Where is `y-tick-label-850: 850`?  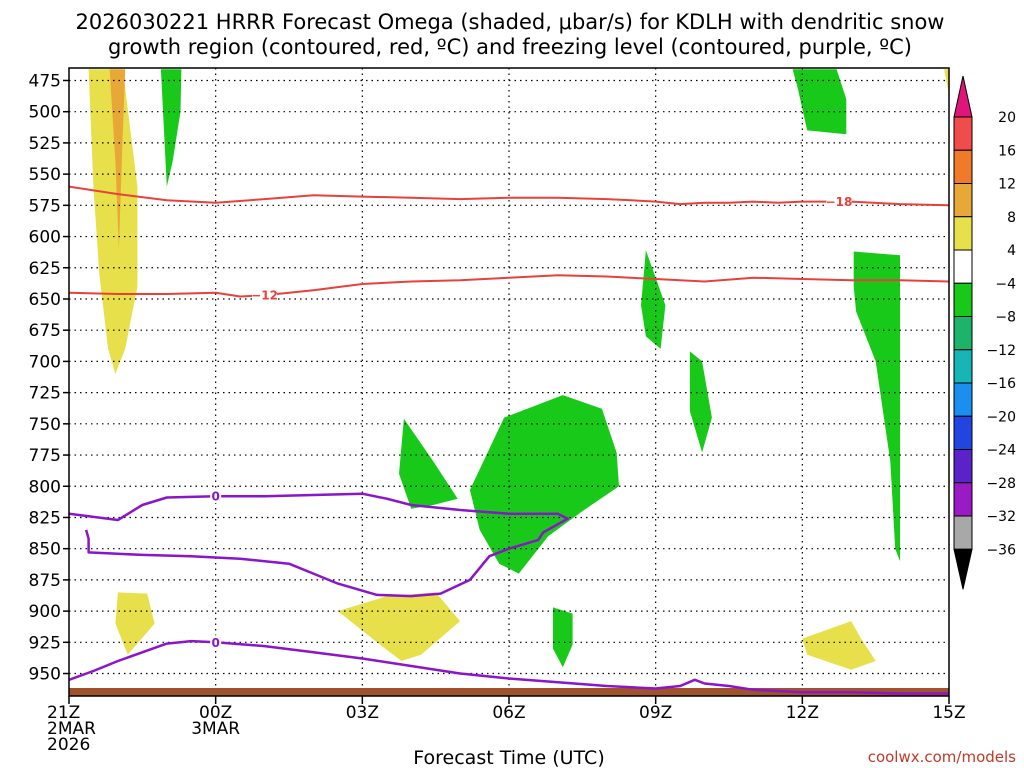
y-tick-label-850: 850 is located at coordinates (45, 550).